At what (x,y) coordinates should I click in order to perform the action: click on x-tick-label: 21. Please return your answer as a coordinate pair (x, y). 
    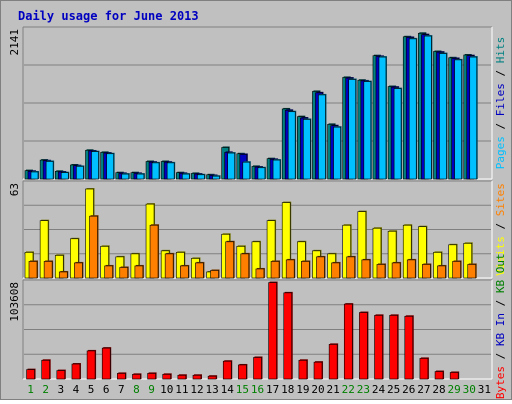
    Looking at the image, I should click on (333, 389).